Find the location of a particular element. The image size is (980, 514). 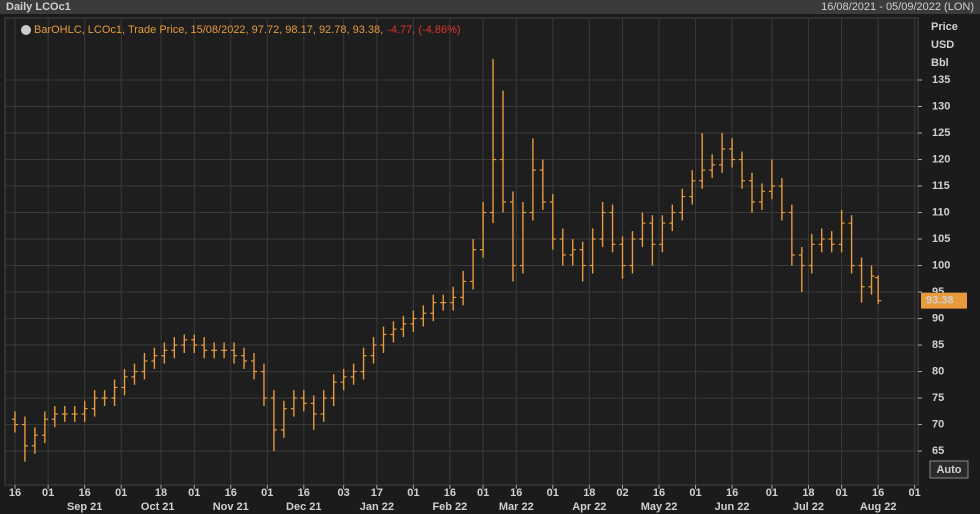

y-tick-label: 80 is located at coordinates (938, 371).